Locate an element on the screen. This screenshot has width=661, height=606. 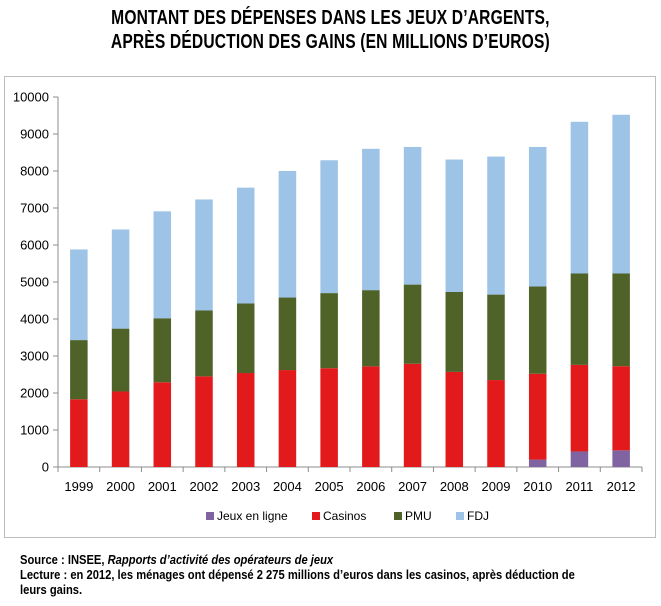
x-tick-label: 2002 is located at coordinates (204, 486).